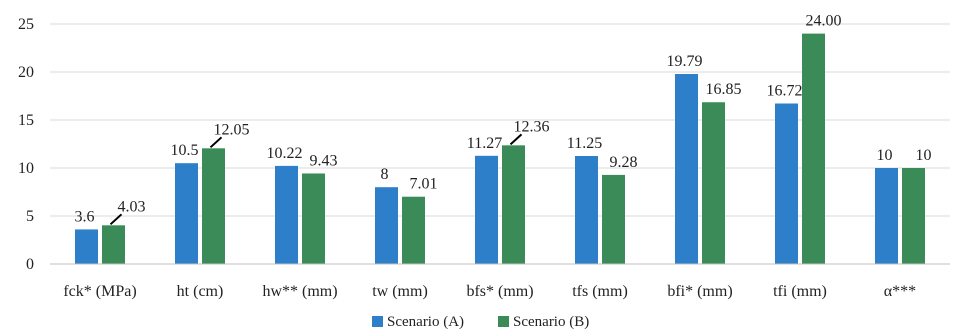 The image size is (960, 336). What do you see at coordinates (724, 89) in the screenshot?
I see `data-label-b-7: 16.85` at bounding box center [724, 89].